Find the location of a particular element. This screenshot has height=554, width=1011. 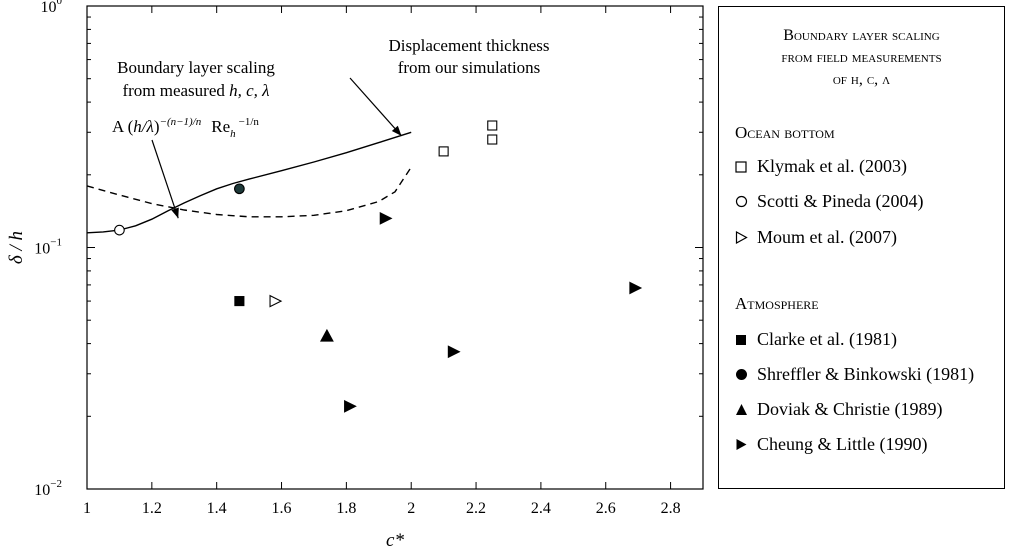

legend-item-moum: Moum et al. (2007) is located at coordinates (816, 237).